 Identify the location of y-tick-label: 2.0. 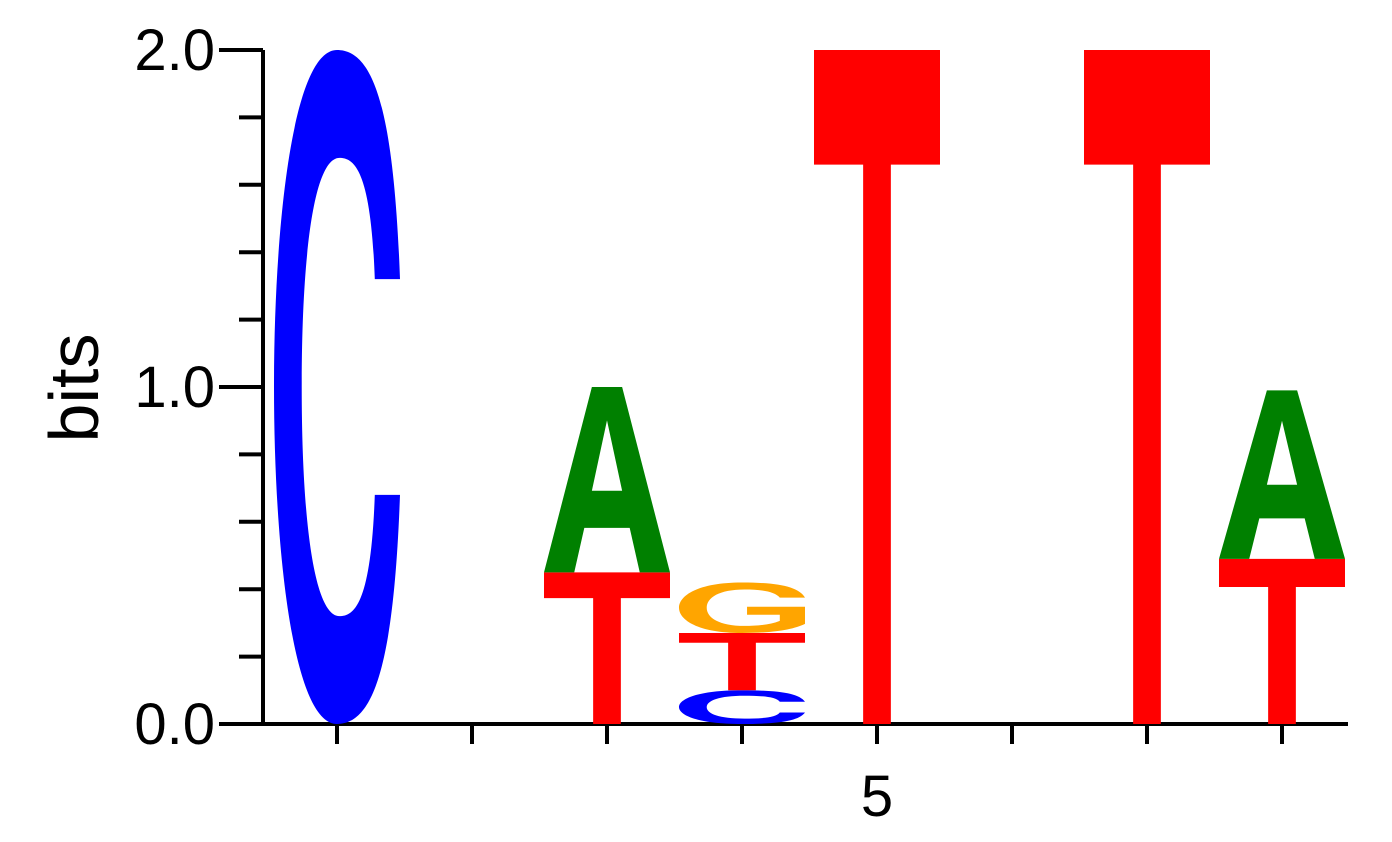
(174, 50).